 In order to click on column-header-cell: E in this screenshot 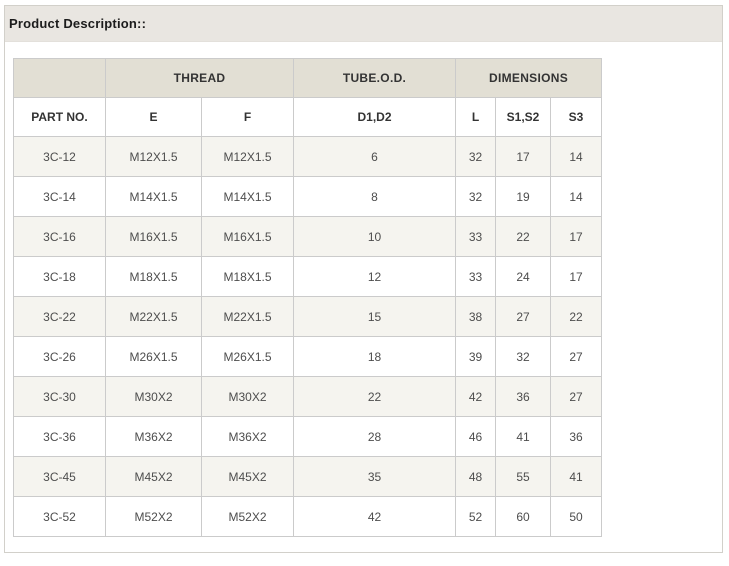, I will do `click(153, 117)`.